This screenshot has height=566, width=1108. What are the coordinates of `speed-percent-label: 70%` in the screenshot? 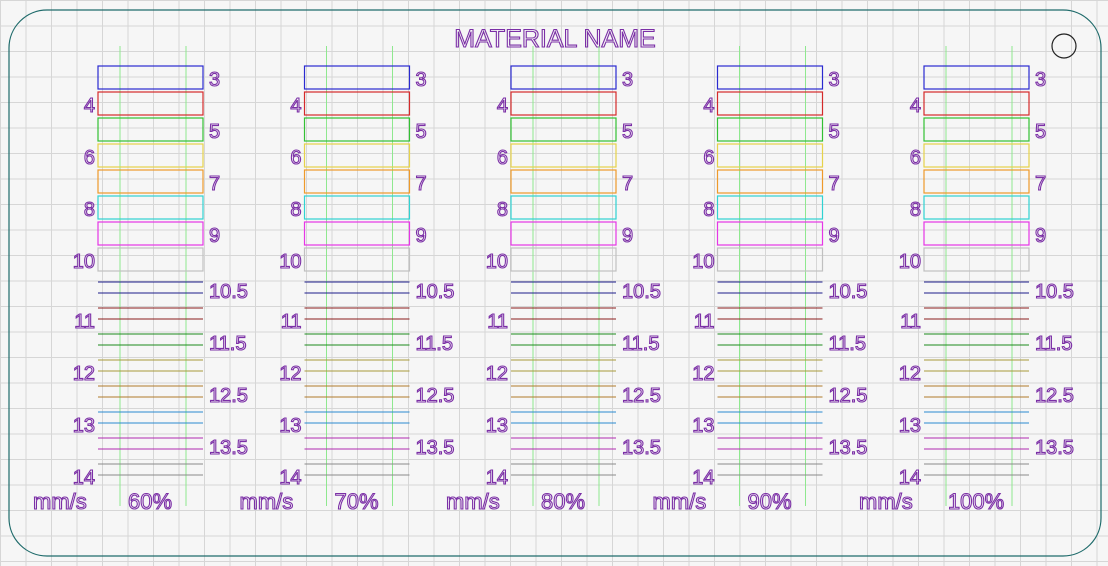 It's located at (356, 501).